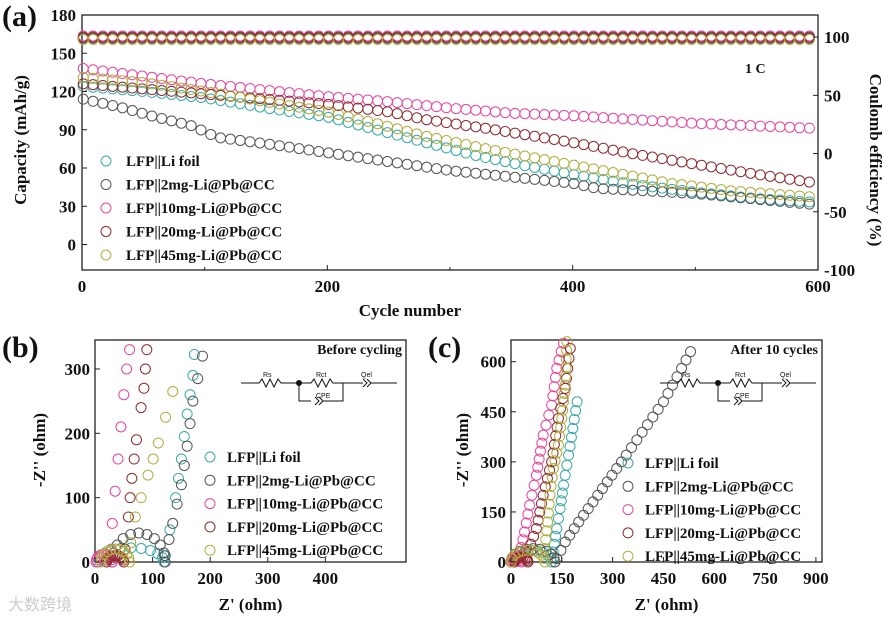 This screenshot has height=618, width=884. Describe the element at coordinates (494, 512) in the screenshot. I see `y-tick-label: 150` at that location.